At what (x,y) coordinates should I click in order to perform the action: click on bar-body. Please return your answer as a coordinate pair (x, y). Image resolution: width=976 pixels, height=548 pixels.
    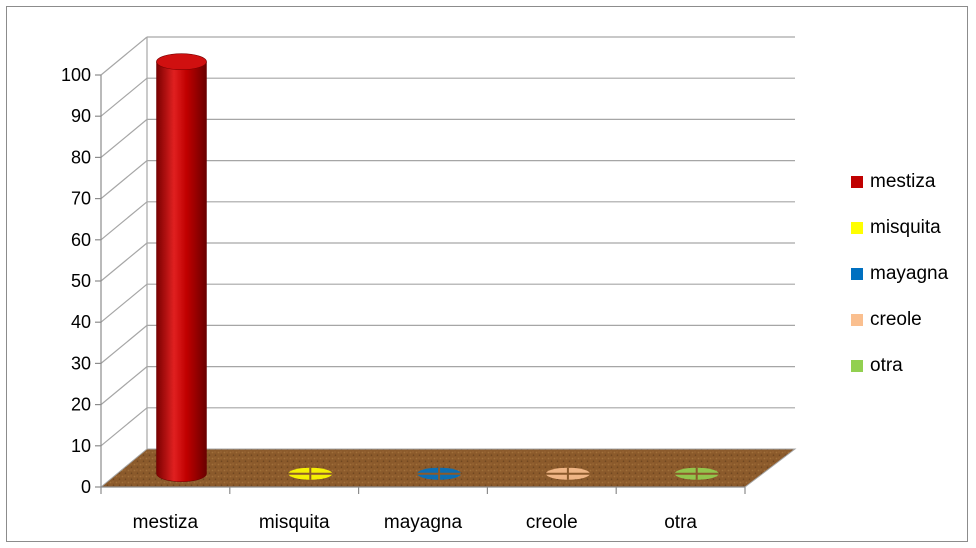
    Looking at the image, I should click on (181, 271).